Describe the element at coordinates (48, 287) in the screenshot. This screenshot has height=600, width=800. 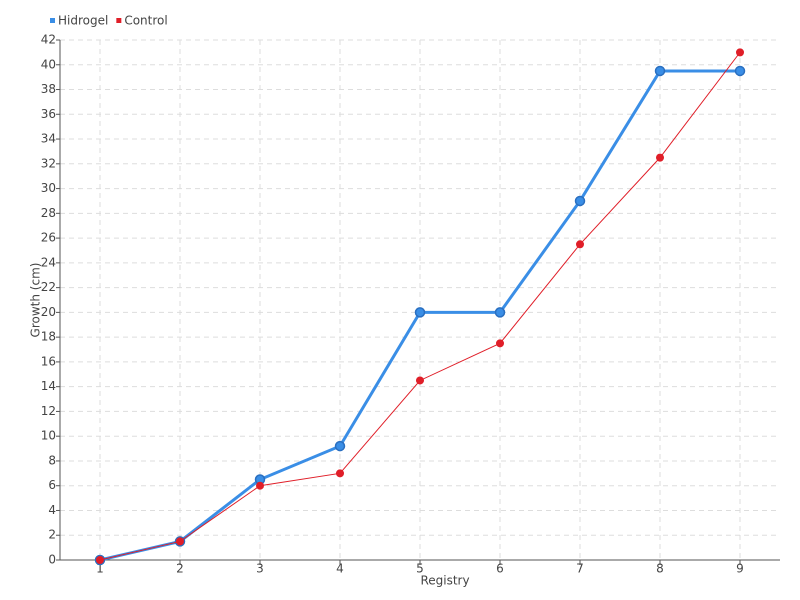
I see `y-tick-label: 22` at that location.